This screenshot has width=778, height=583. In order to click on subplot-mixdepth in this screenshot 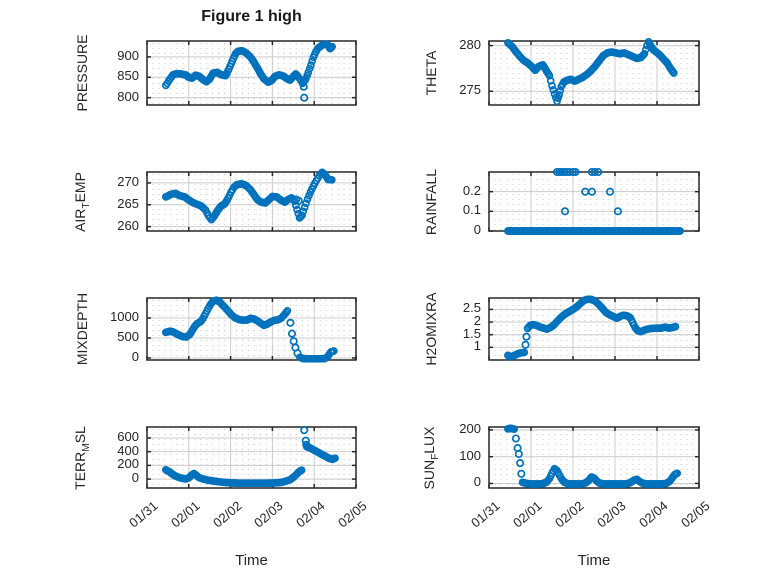, I will do `click(251, 329)`.